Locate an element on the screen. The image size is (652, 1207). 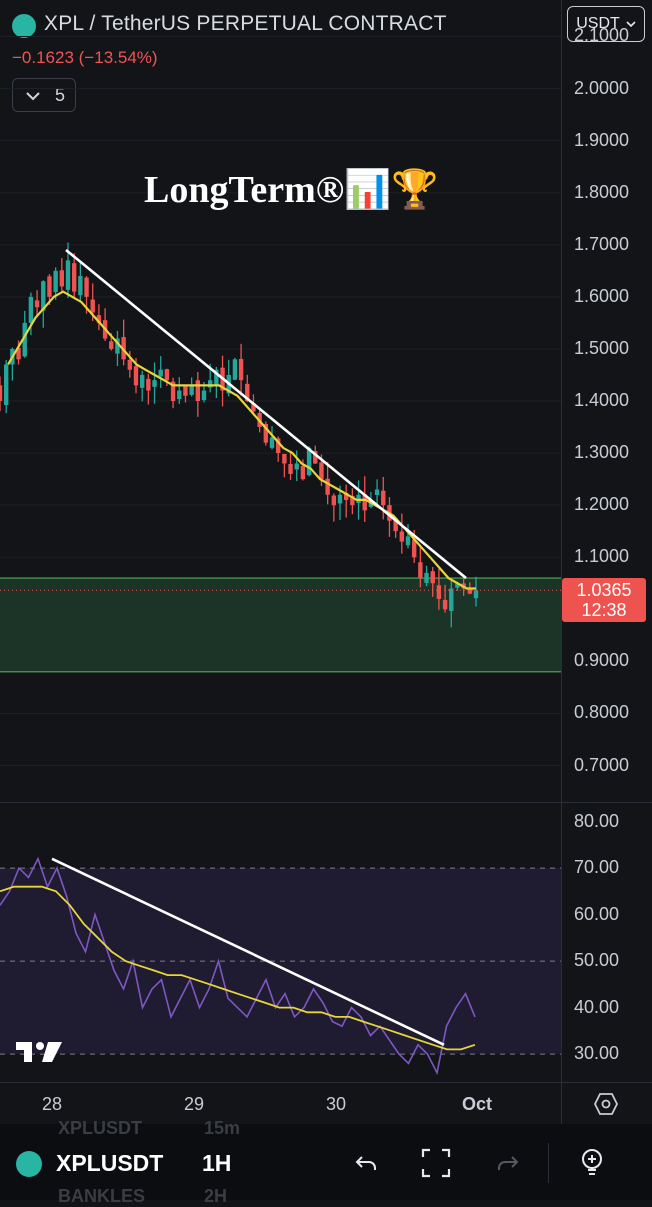
currency-selector: USDT is located at coordinates (606, 24).